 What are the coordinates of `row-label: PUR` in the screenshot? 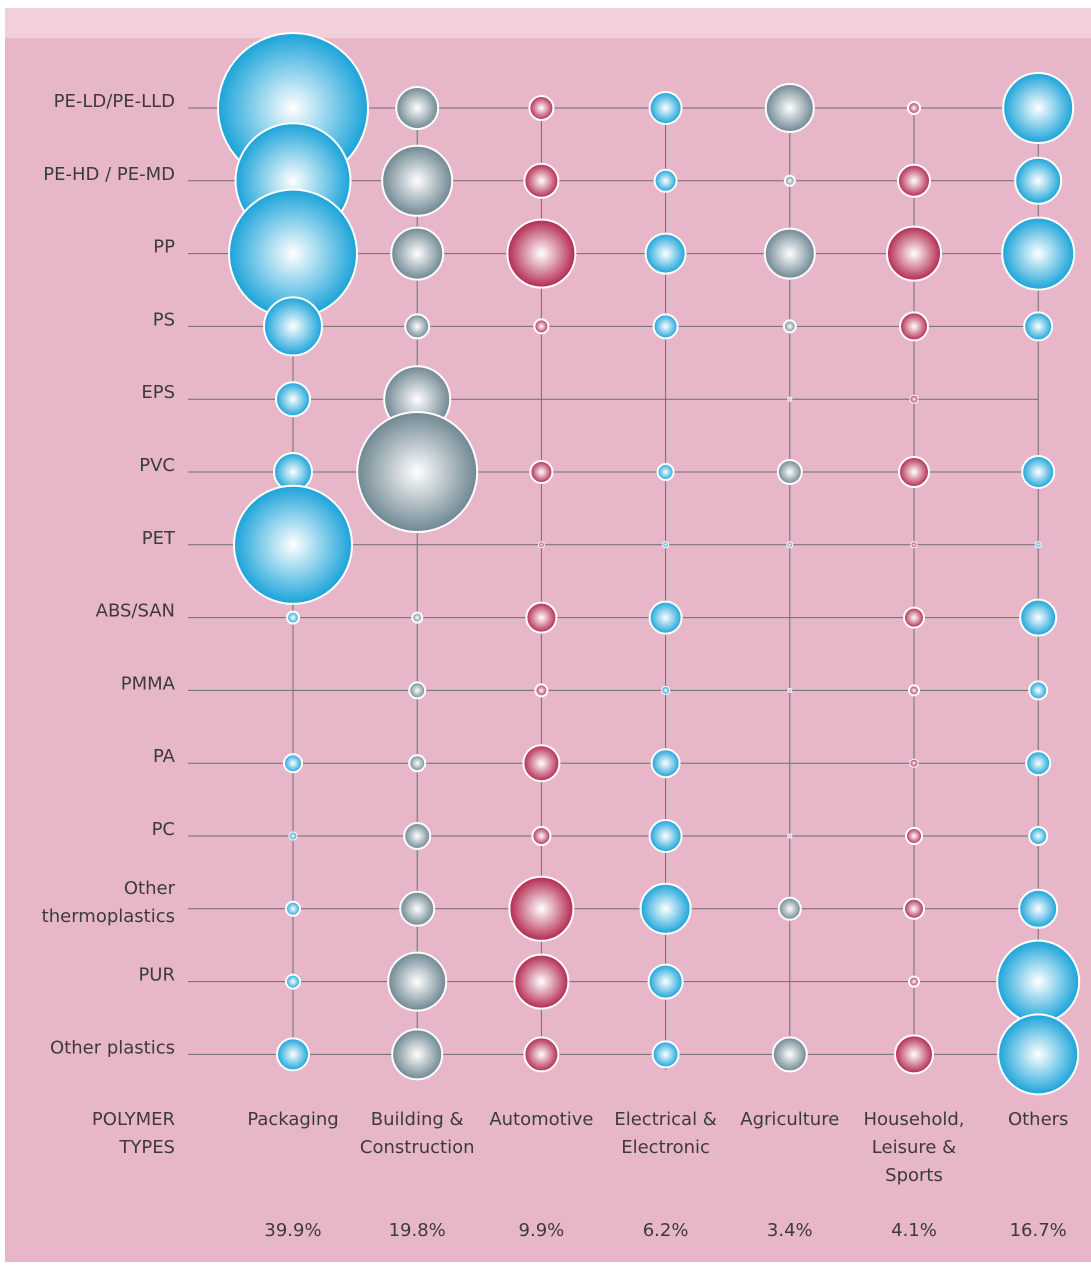 It's located at (156, 975).